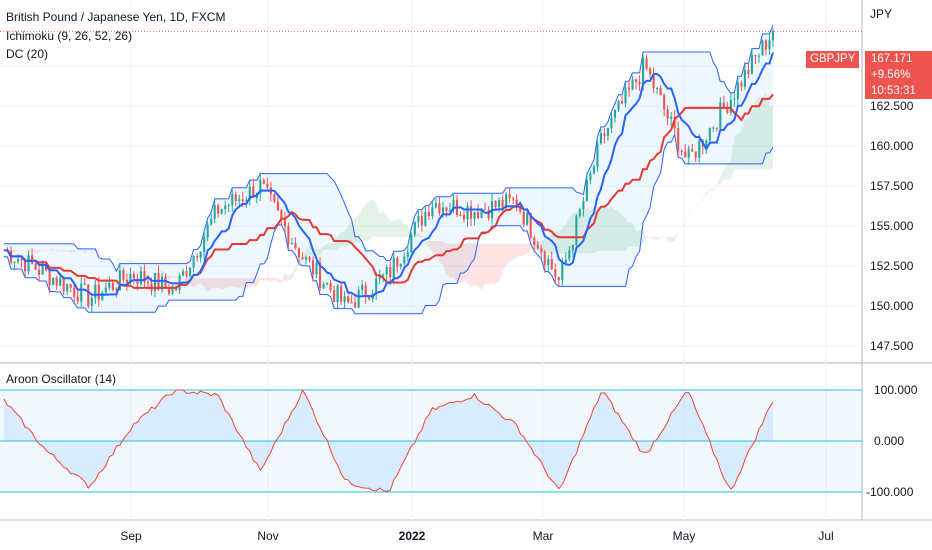 This screenshot has height=550, width=932. Describe the element at coordinates (69, 36) in the screenshot. I see `ichimoku-legend: Ichimoku (9, 26, 52, 26)` at that location.